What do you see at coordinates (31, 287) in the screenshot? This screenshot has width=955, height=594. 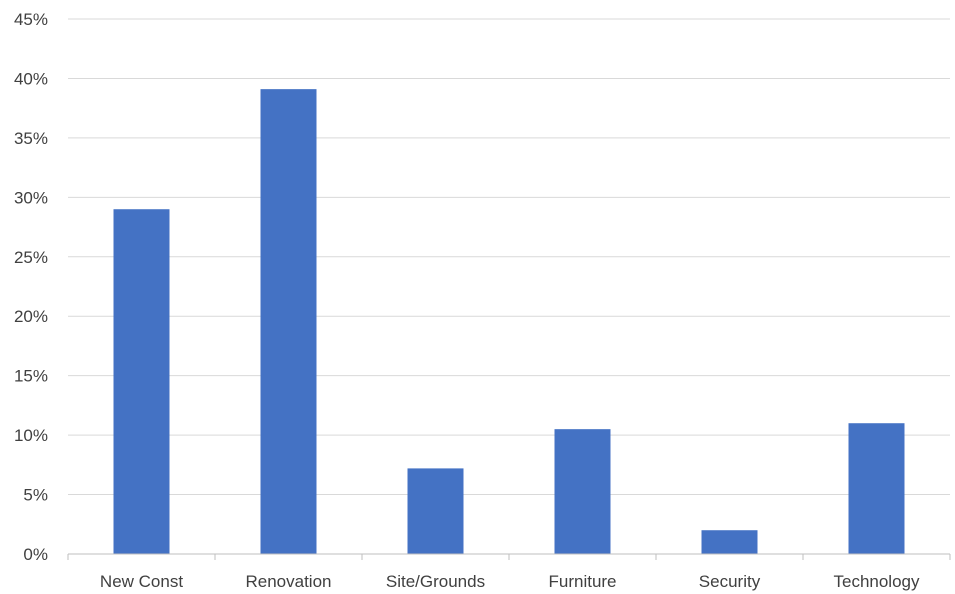 I see `y-axis-tick-labels: 0% 5% 10% 15% 20% 25% 30% 35% 40% 45%` at bounding box center [31, 287].